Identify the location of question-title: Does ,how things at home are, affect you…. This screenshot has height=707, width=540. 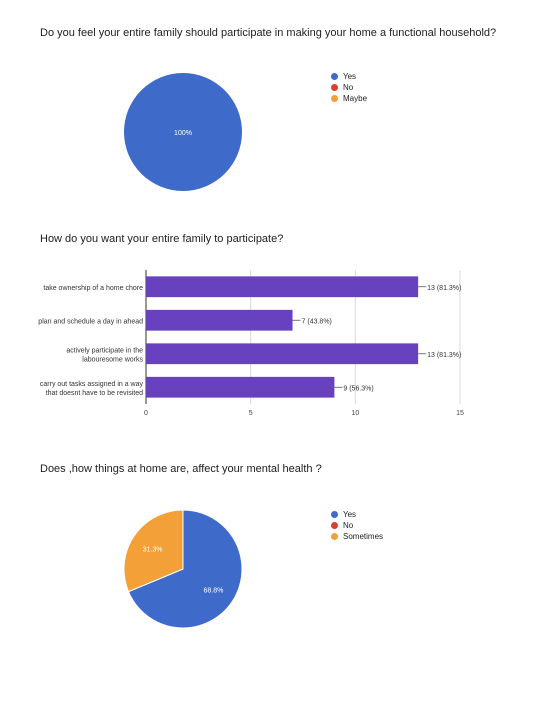
(181, 469).